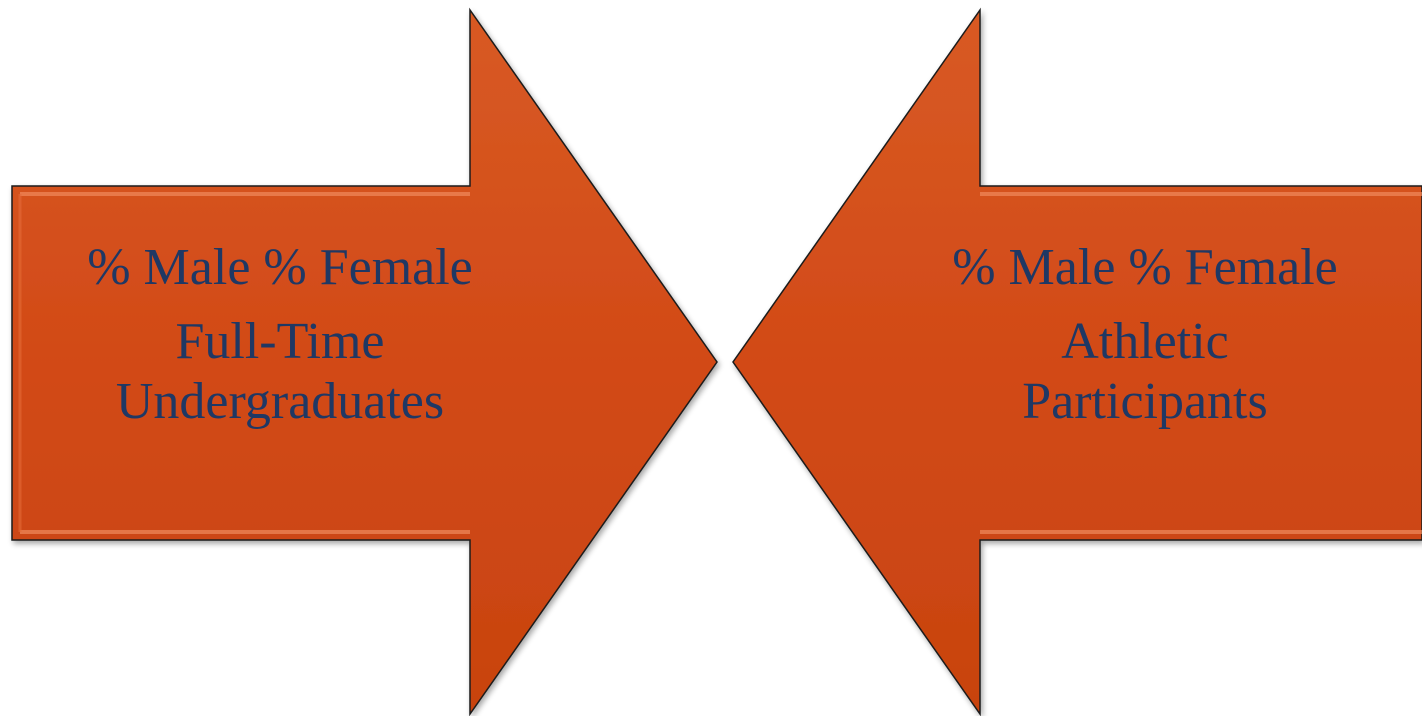 Image resolution: width=1422 pixels, height=721 pixels. I want to click on right-arrow-label: % Male % Female Athletic Participants, so click(1145, 335).